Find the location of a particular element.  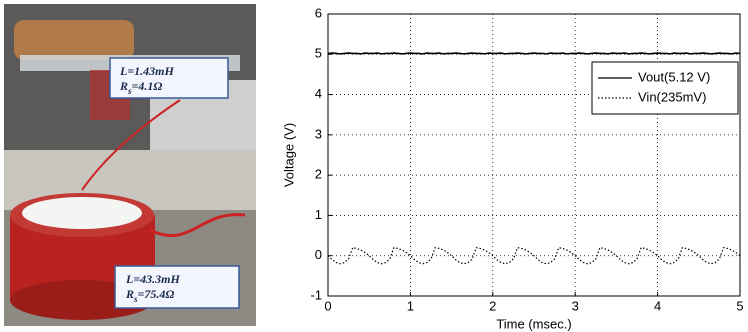

annotation-line: Rs=4.1Ω is located at coordinates (140, 87).